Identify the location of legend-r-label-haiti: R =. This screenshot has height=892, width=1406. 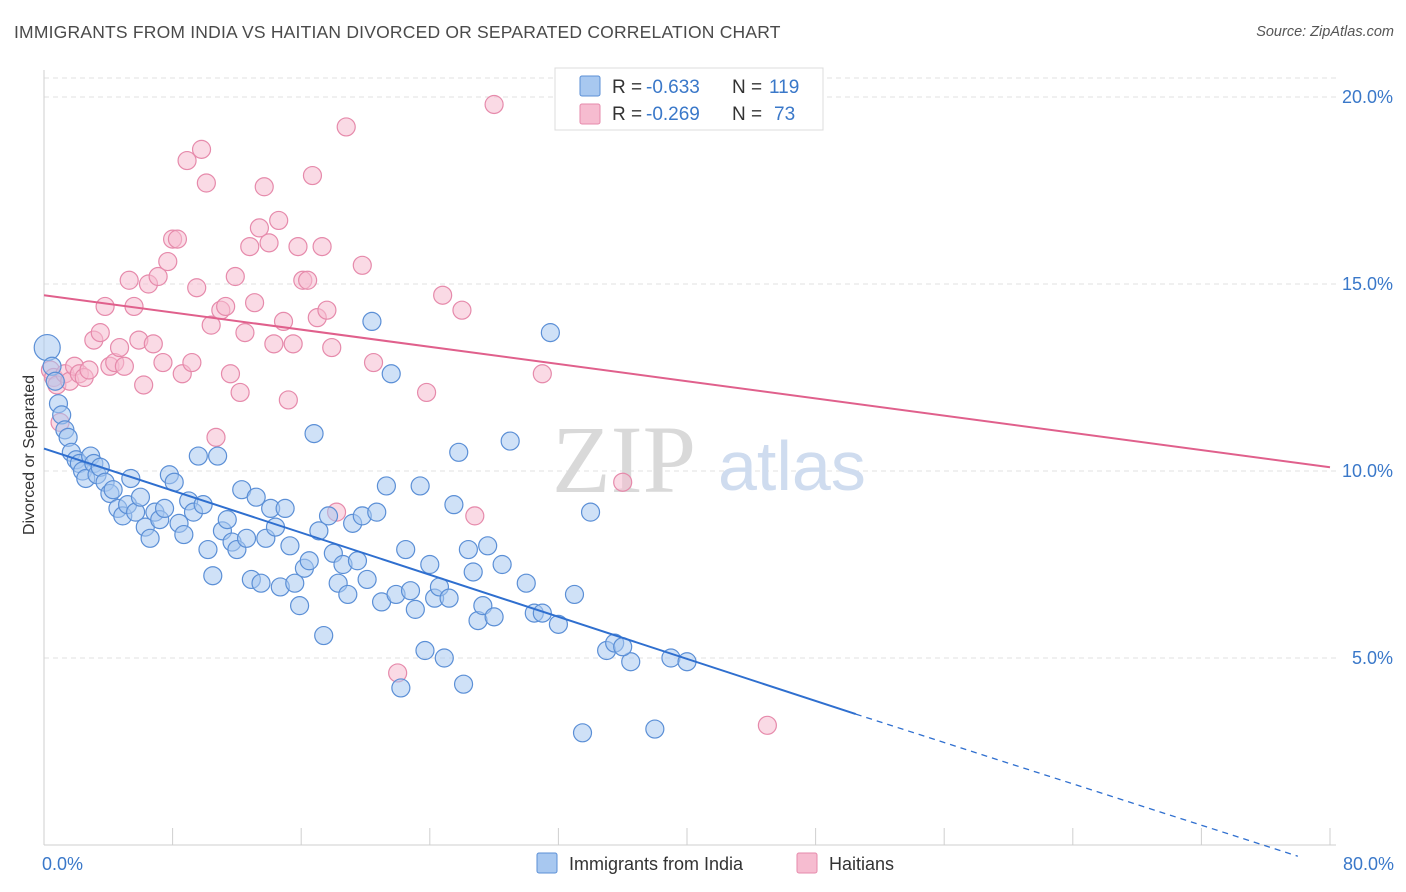
(627, 114).